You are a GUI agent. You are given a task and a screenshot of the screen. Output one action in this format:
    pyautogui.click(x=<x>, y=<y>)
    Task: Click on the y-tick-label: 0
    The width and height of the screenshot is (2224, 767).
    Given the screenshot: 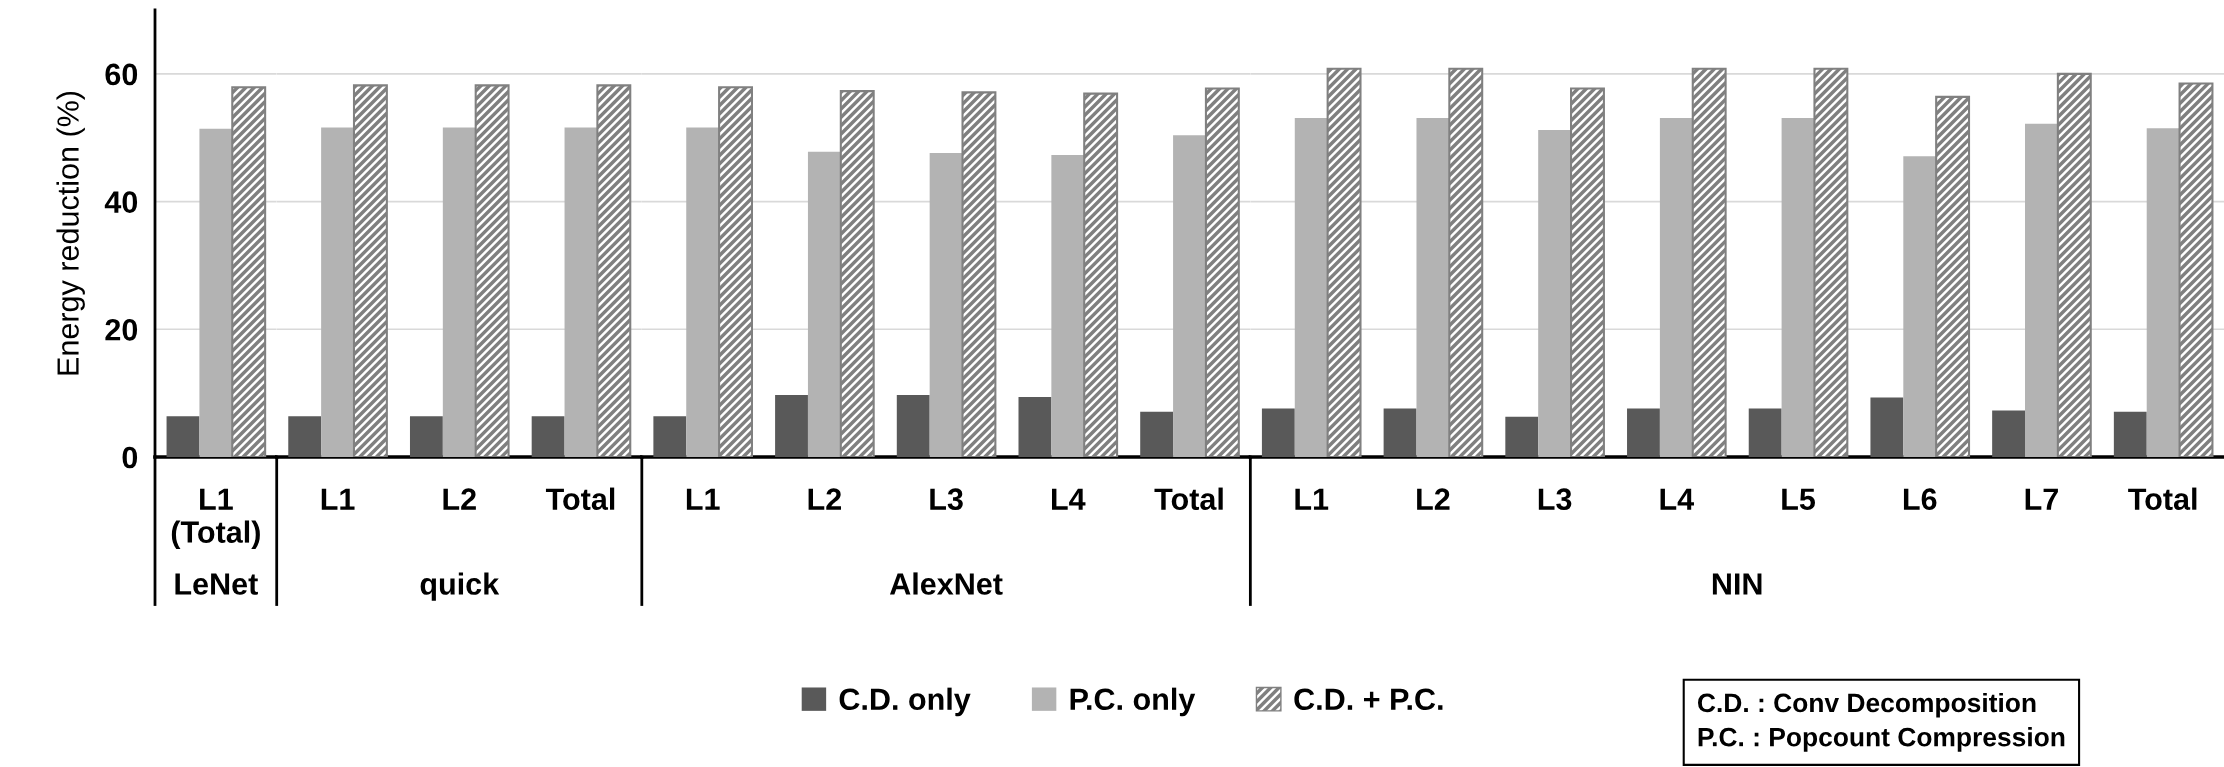 What is the action you would take?
    pyautogui.click(x=130, y=457)
    